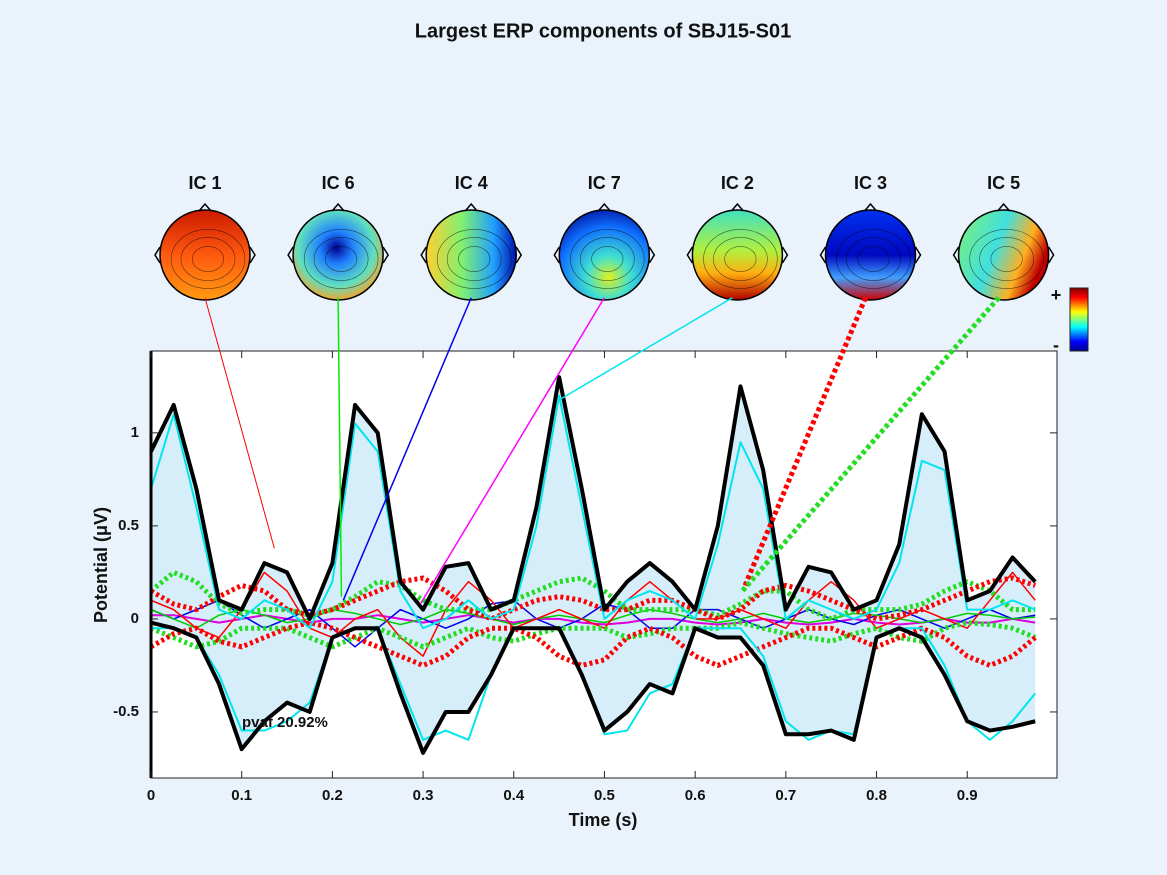 The width and height of the screenshot is (1167, 875). What do you see at coordinates (603, 820) in the screenshot?
I see `x-axis-label: Time (s)` at bounding box center [603, 820].